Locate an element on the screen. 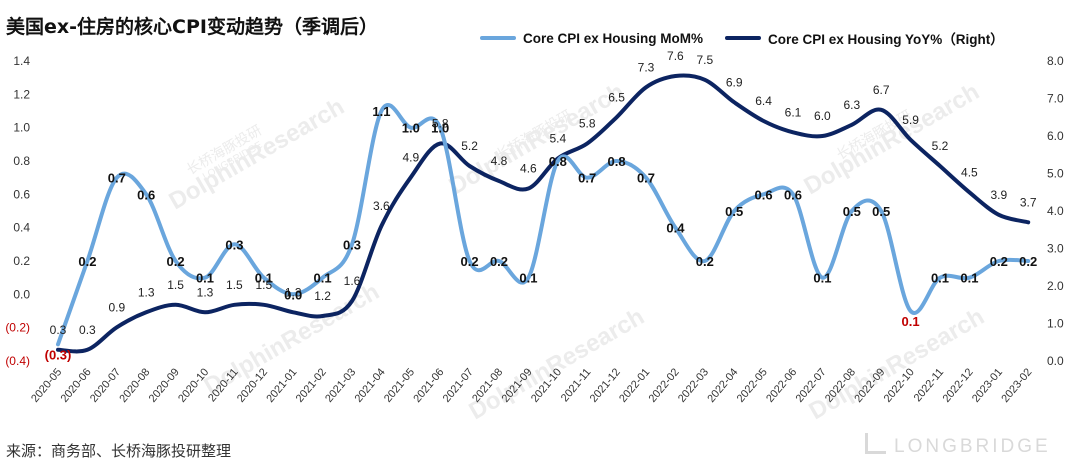  data-label-yoy: 4.5 is located at coordinates (969, 172).